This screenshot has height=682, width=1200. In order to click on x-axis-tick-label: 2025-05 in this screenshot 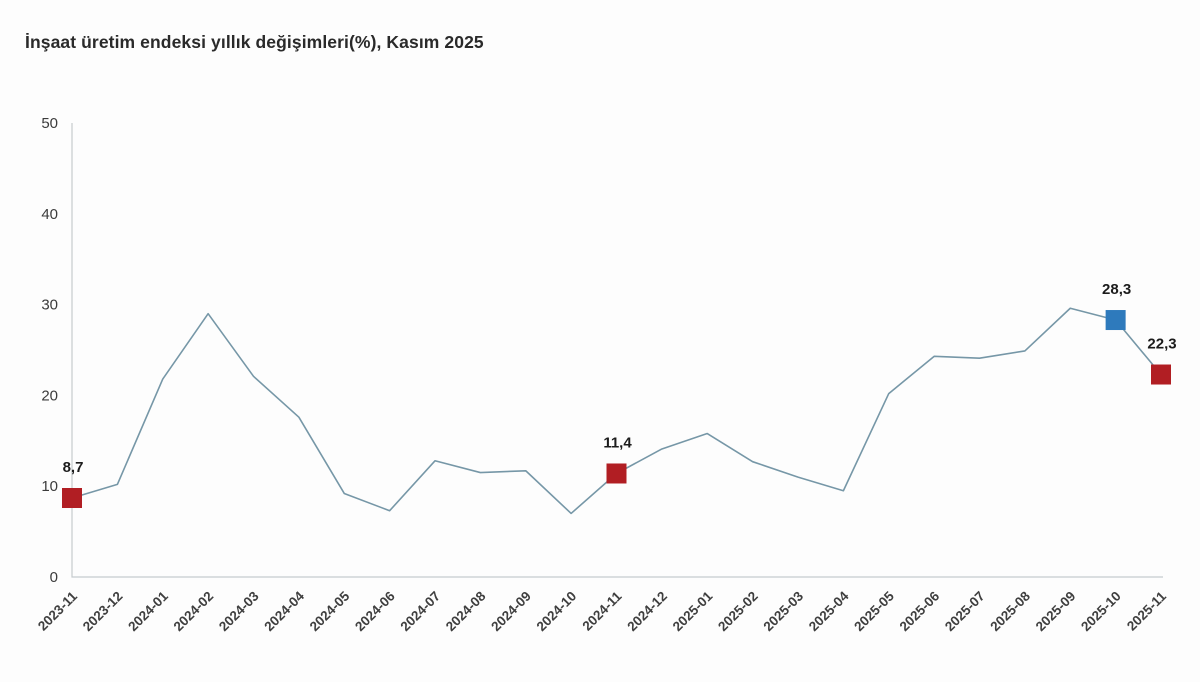, I will do `click(874, 611)`.